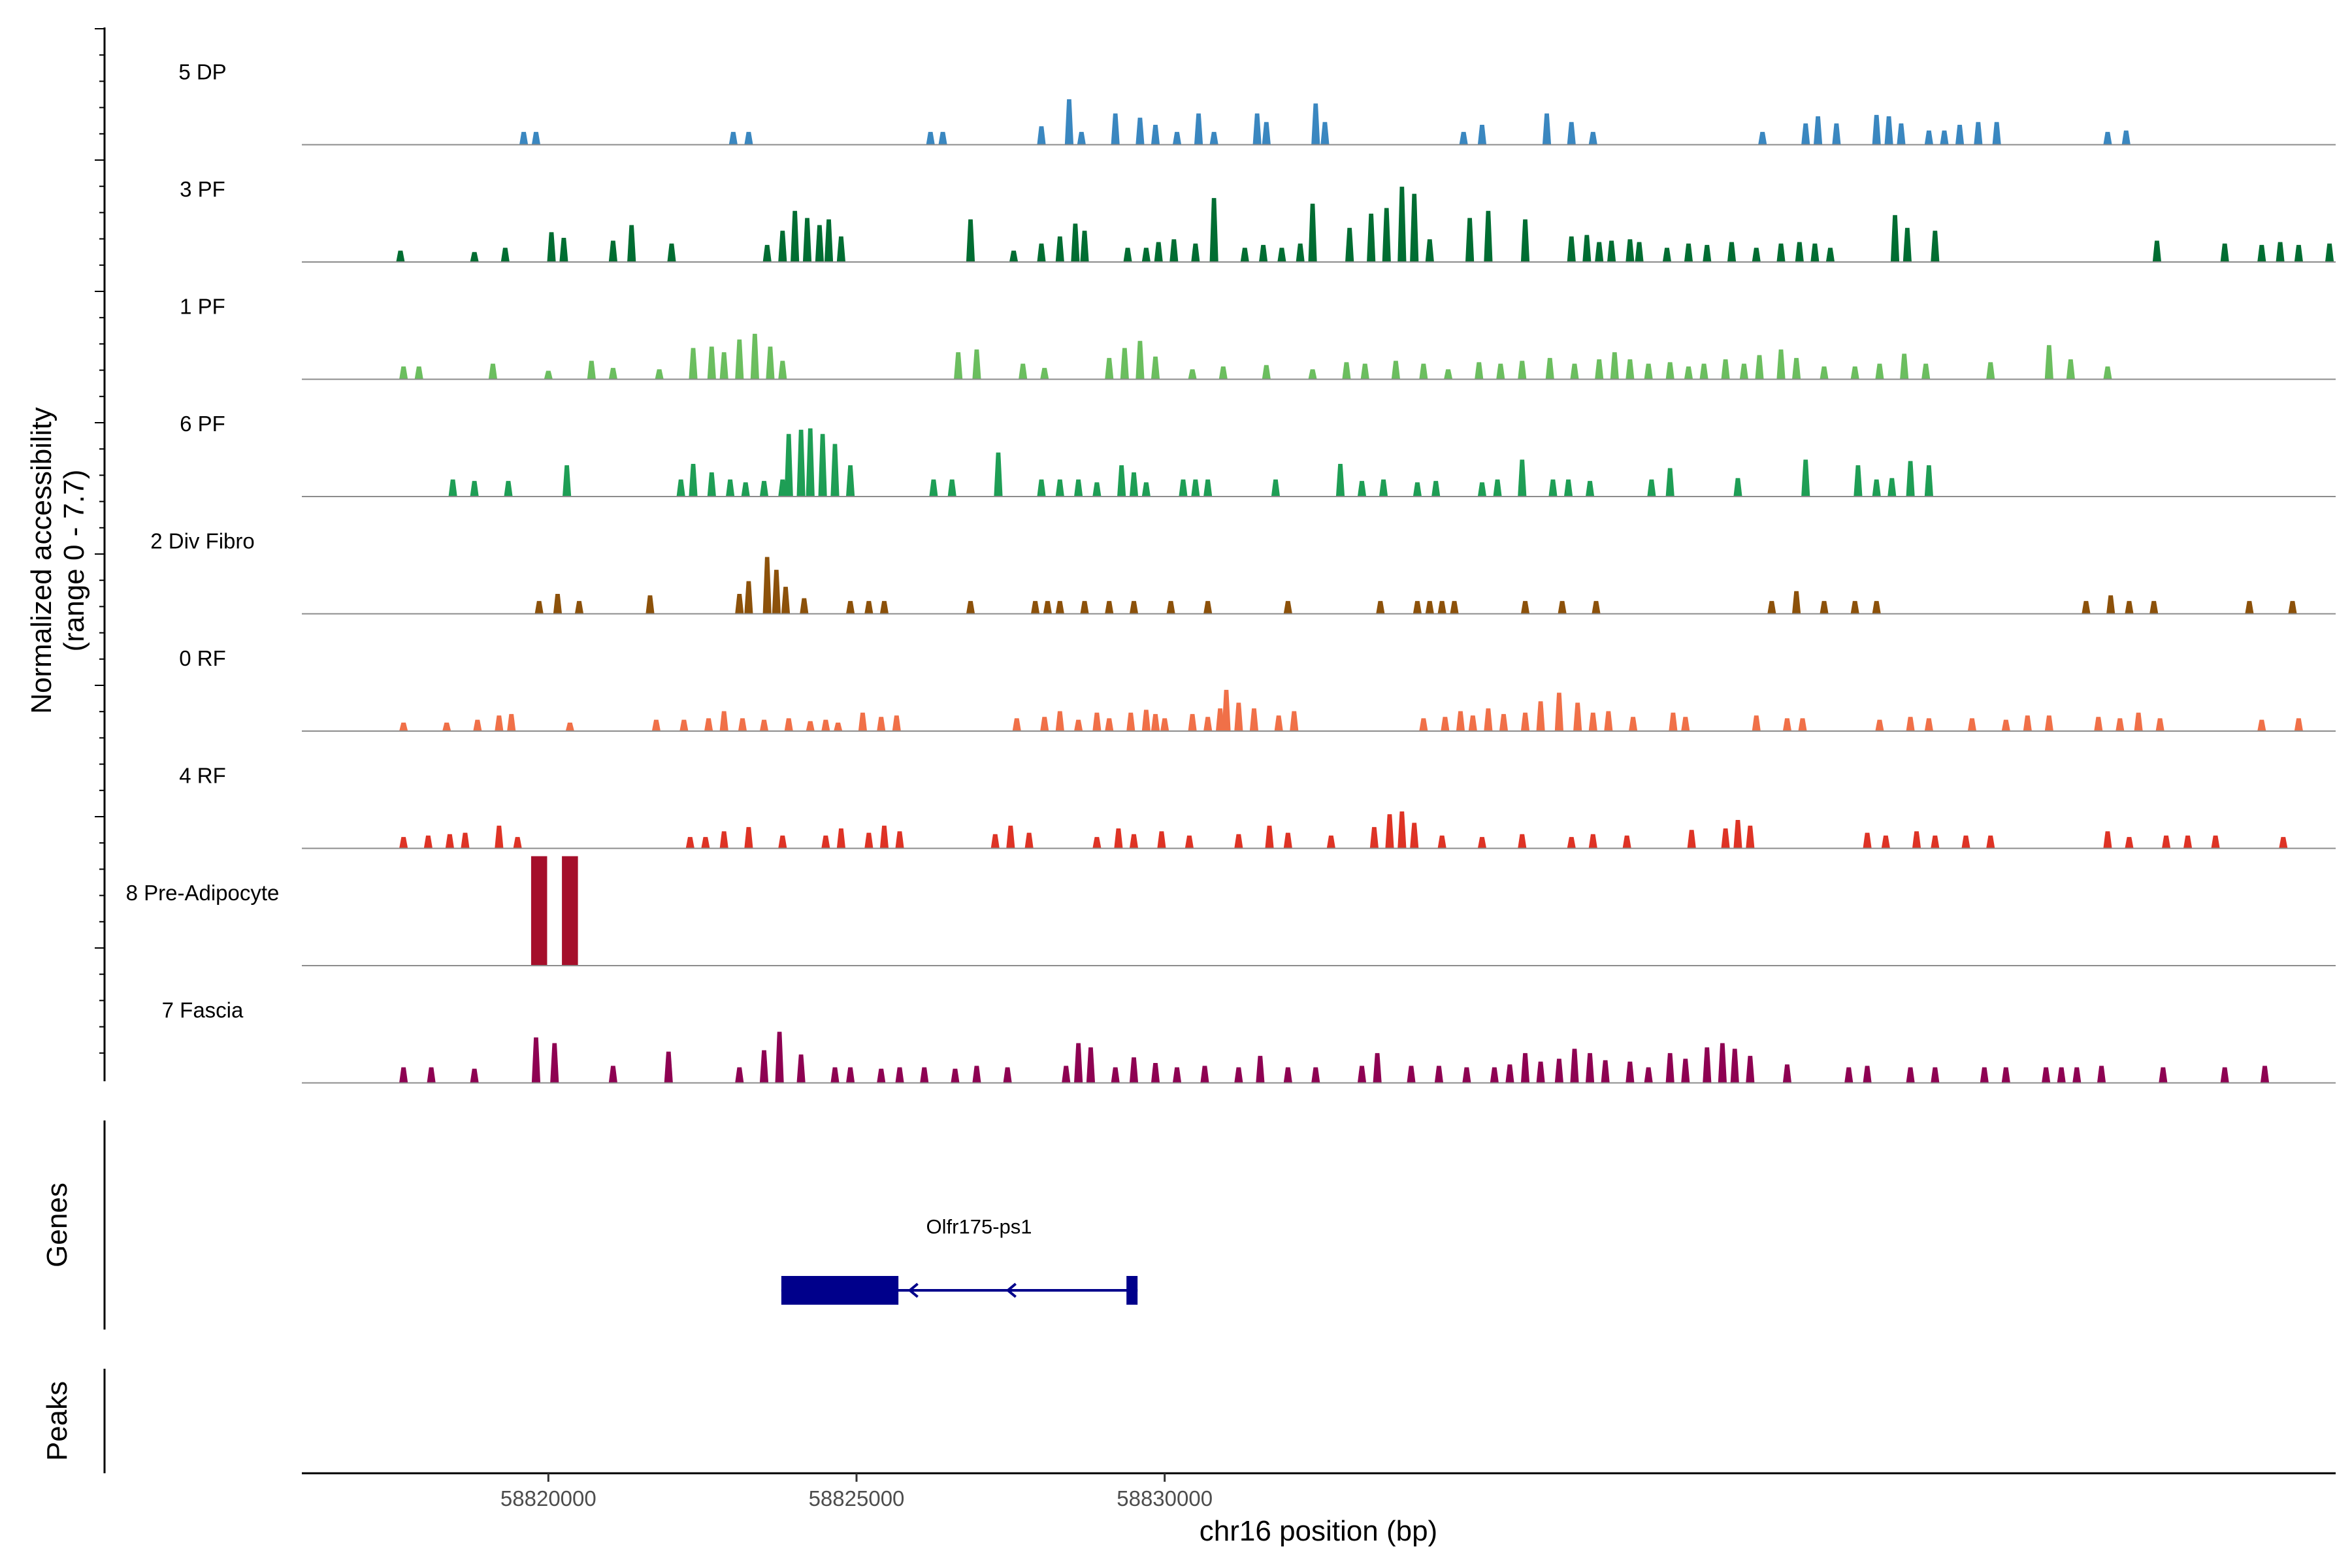 The height and width of the screenshot is (1568, 2352). Describe the element at coordinates (1249, 1041) in the screenshot. I see `track-7-fascia: 7 Fascia` at that location.